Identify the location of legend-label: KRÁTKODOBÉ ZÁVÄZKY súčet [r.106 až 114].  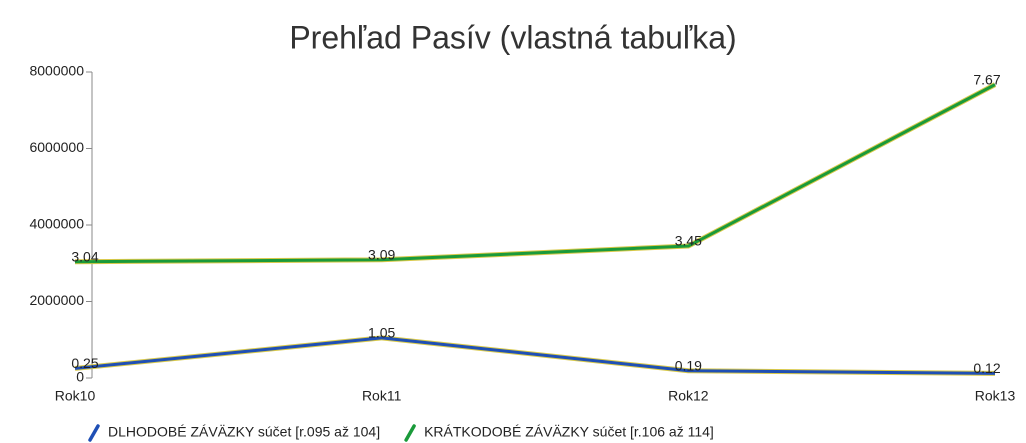
(569, 432).